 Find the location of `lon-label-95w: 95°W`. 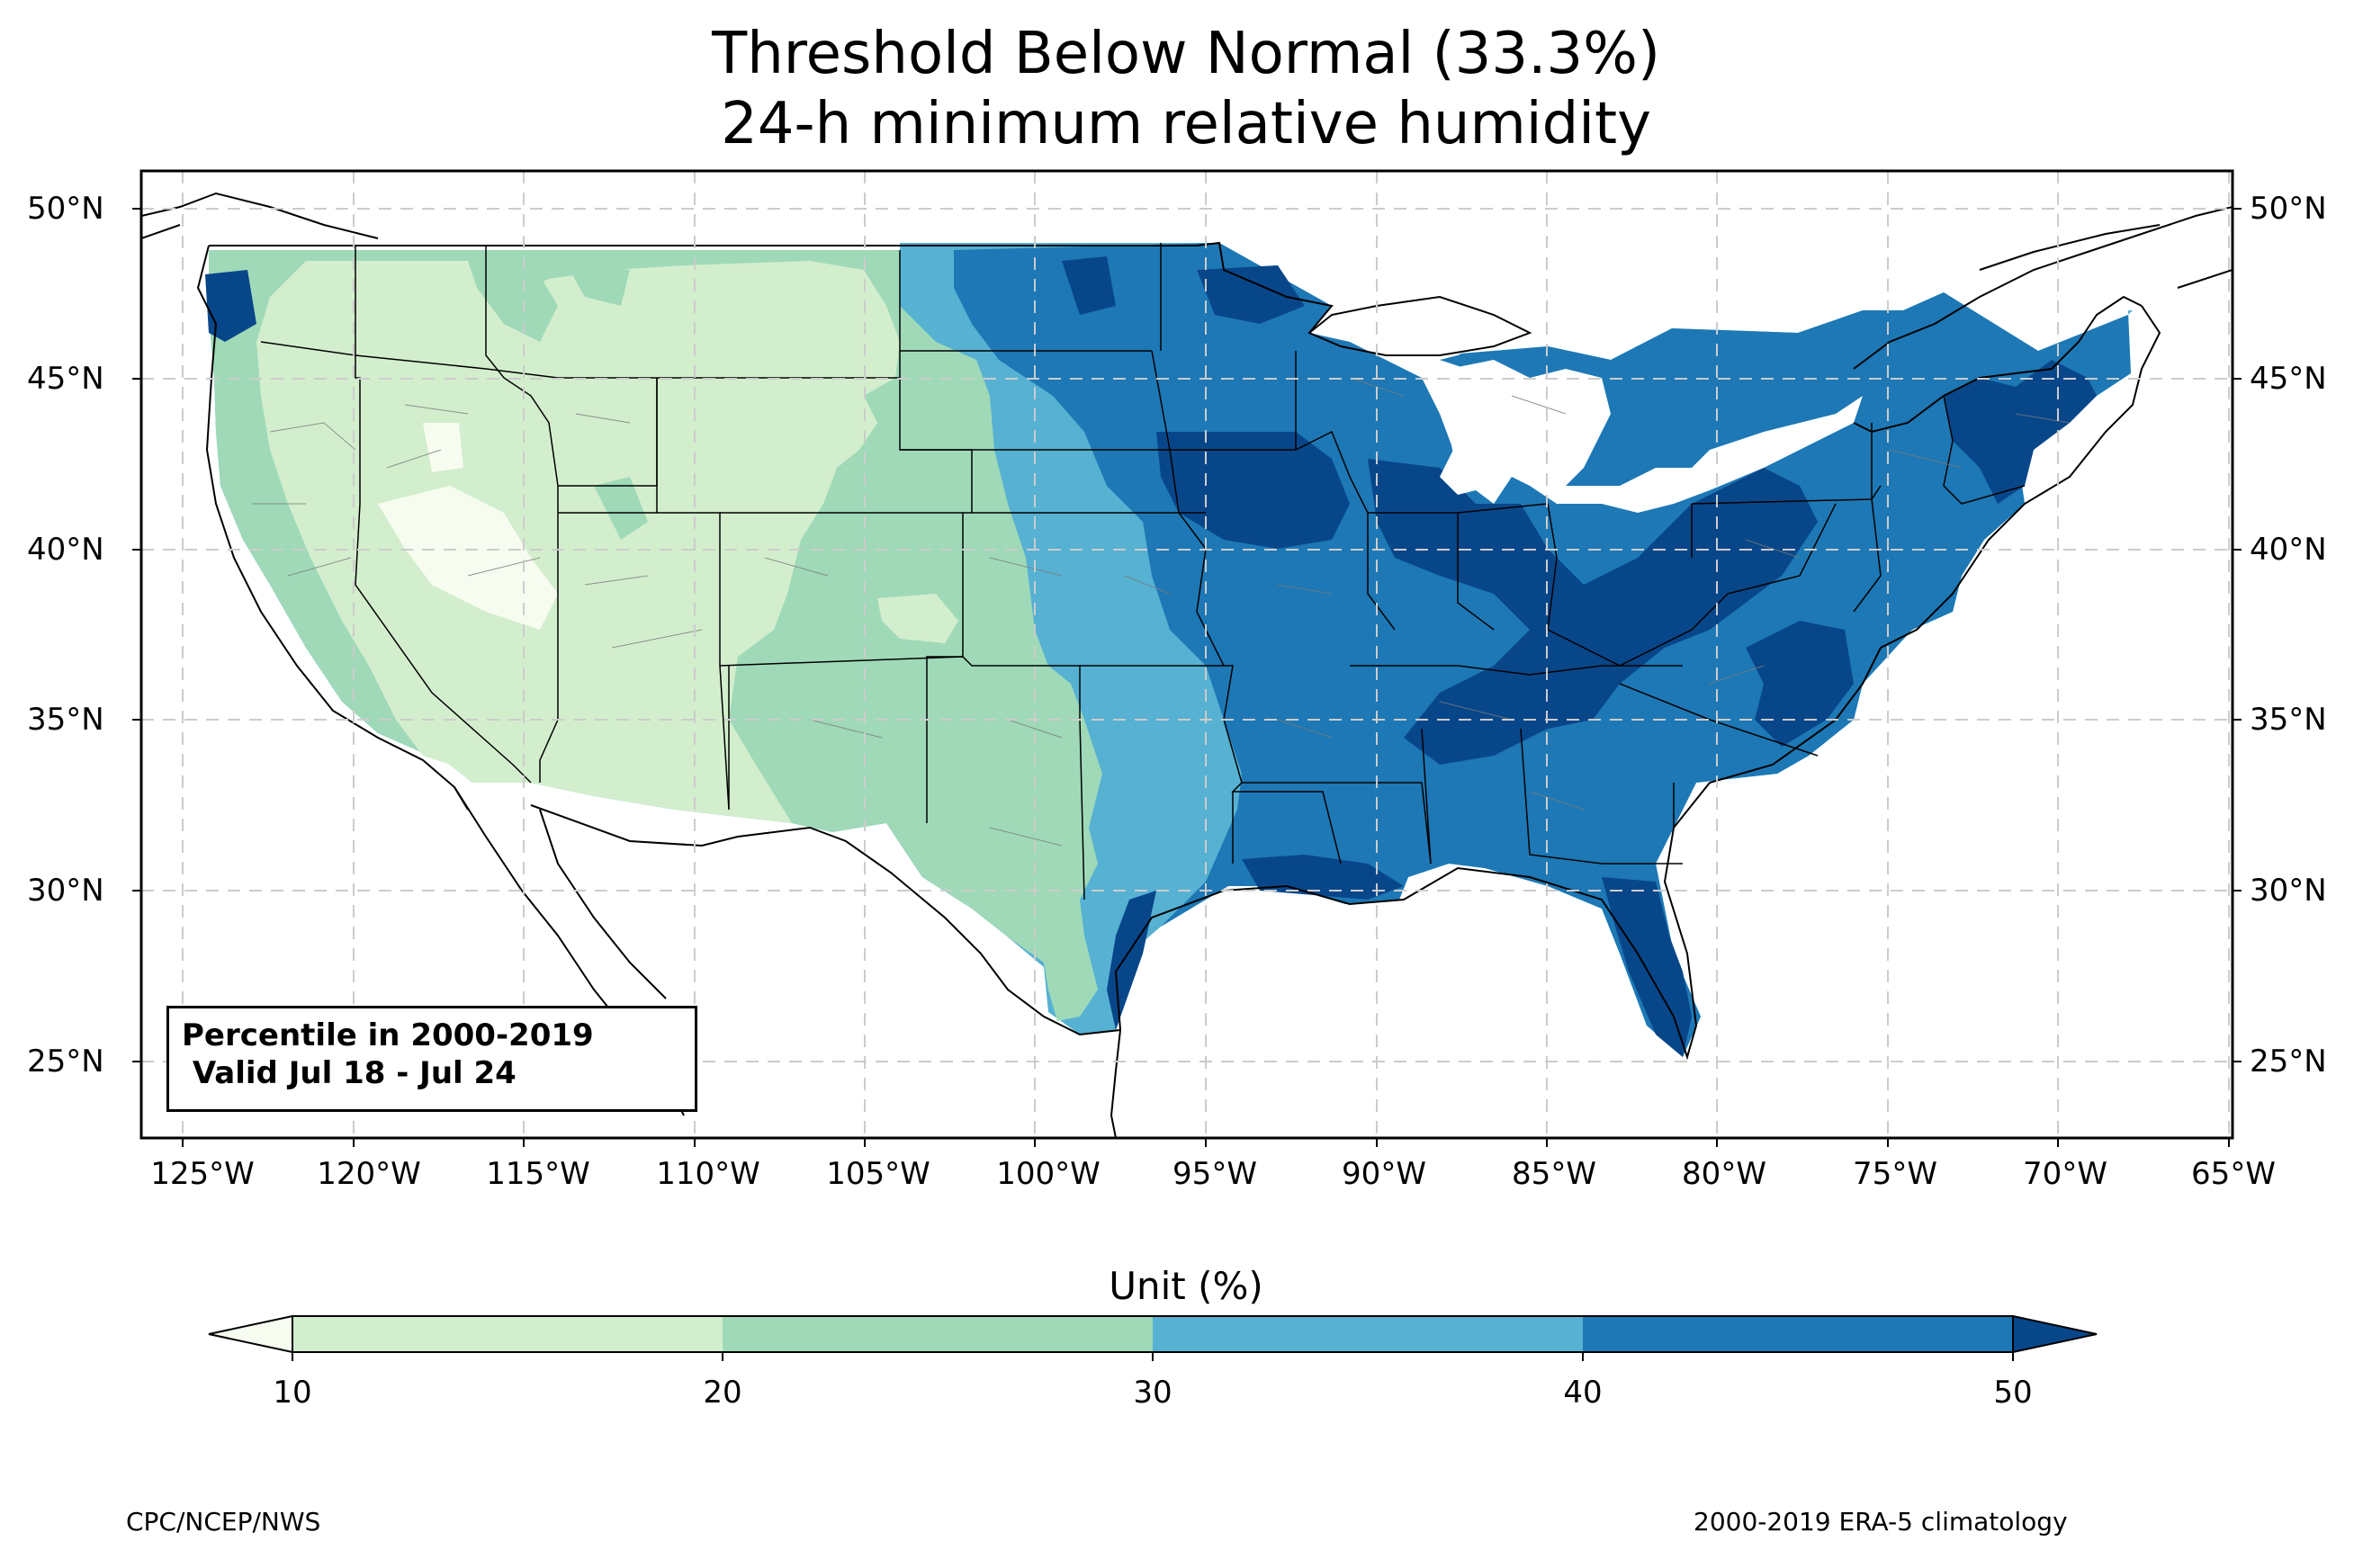

lon-label-95w: 95°W is located at coordinates (1215, 1174).